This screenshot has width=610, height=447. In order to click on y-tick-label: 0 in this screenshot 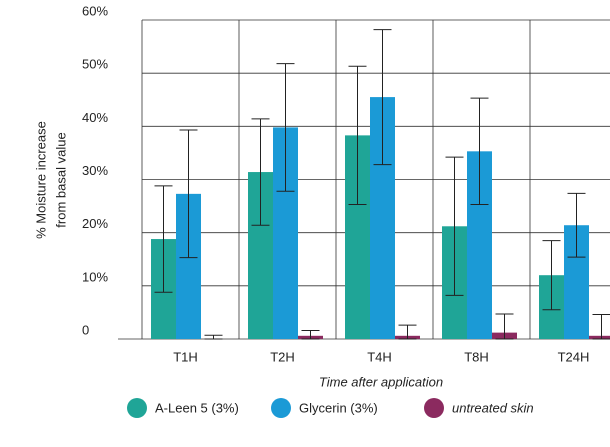, I will do `click(85, 329)`.